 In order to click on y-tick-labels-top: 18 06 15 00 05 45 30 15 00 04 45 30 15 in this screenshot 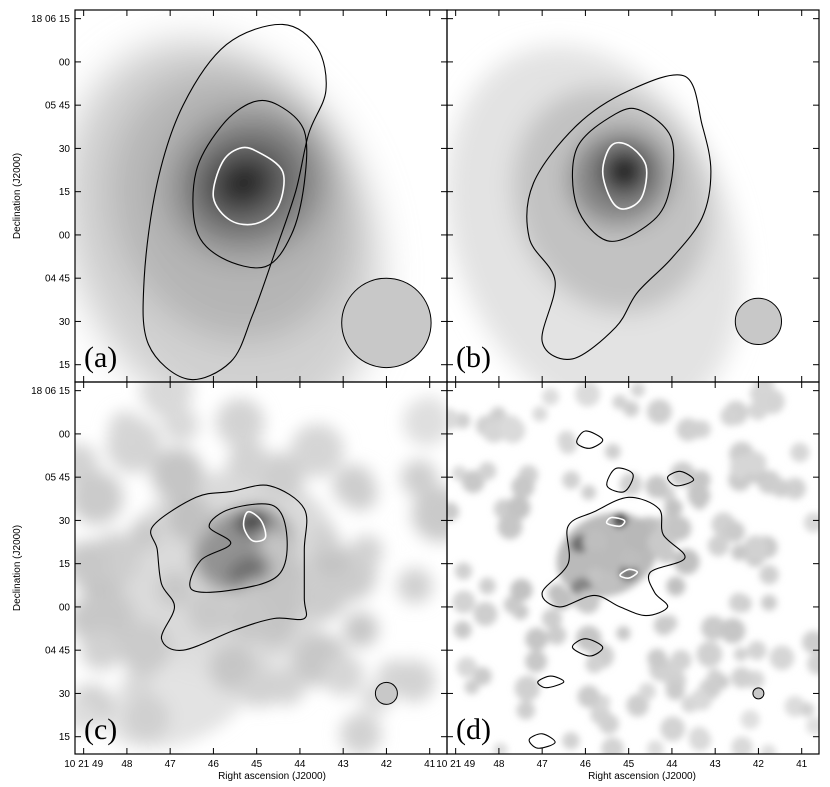, I will do `click(50, 192)`.